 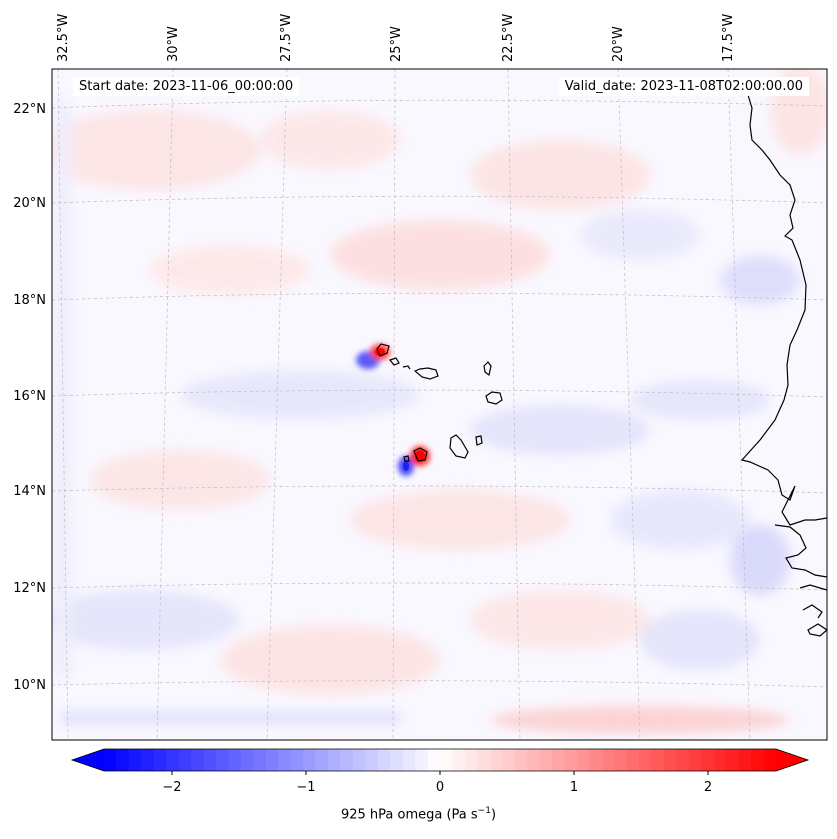 I want to click on lat-label: 10°N, so click(x=29, y=685).